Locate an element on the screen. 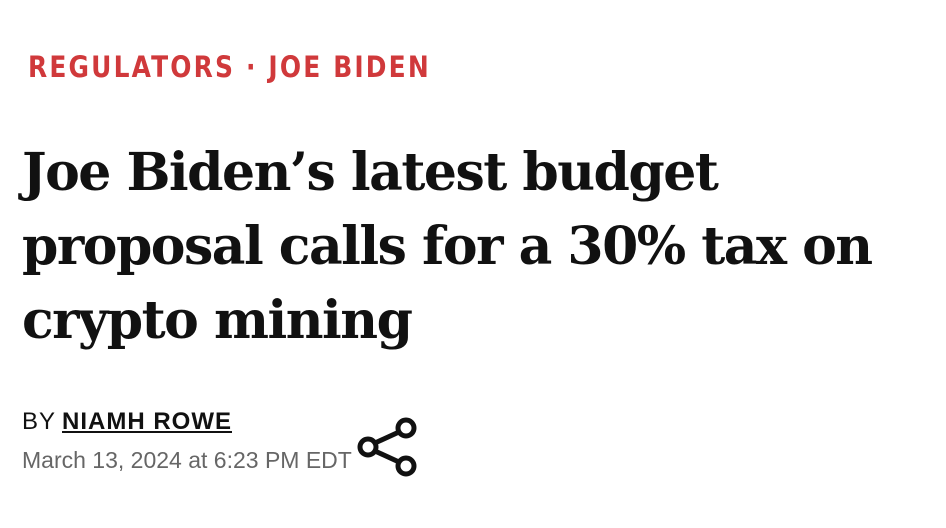 The width and height of the screenshot is (946, 528). share-icon is located at coordinates (387, 447).